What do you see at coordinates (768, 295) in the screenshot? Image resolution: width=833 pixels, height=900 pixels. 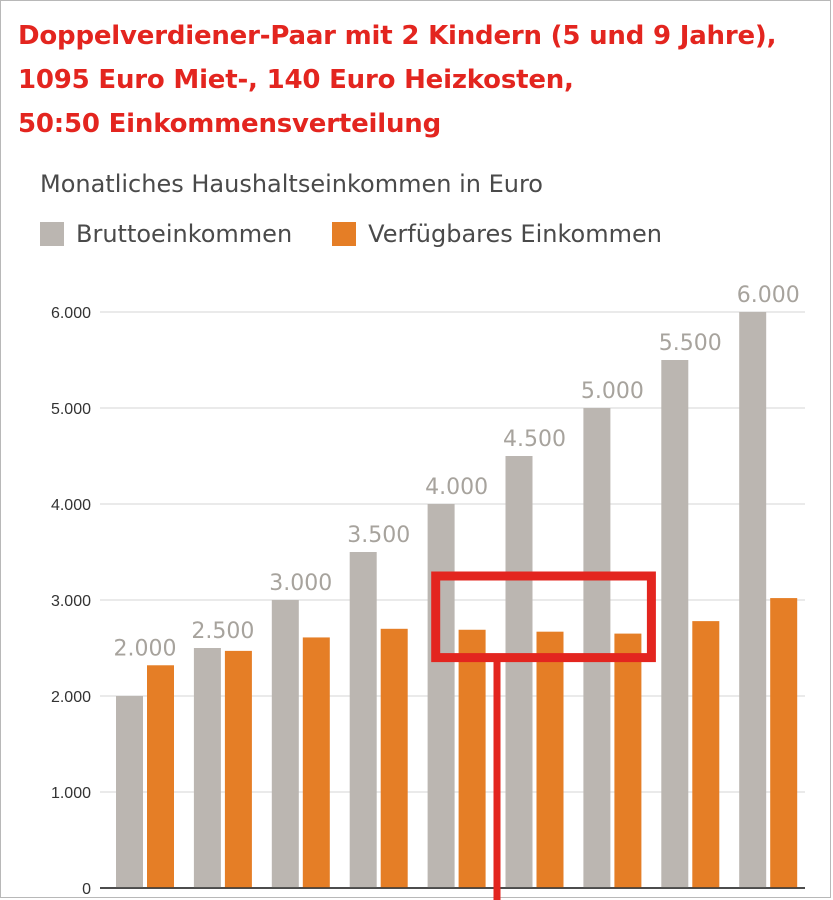 I see `data-label: 6.000` at bounding box center [768, 295].